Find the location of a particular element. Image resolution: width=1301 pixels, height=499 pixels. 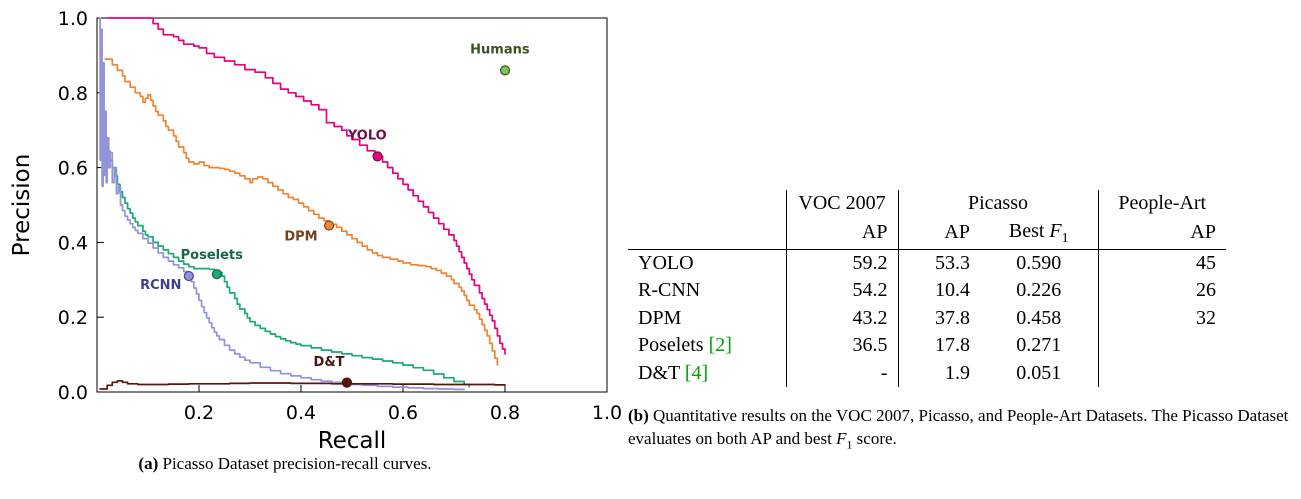

group-header-row: VOC 2007 Picasso People-Art is located at coordinates (927, 204).